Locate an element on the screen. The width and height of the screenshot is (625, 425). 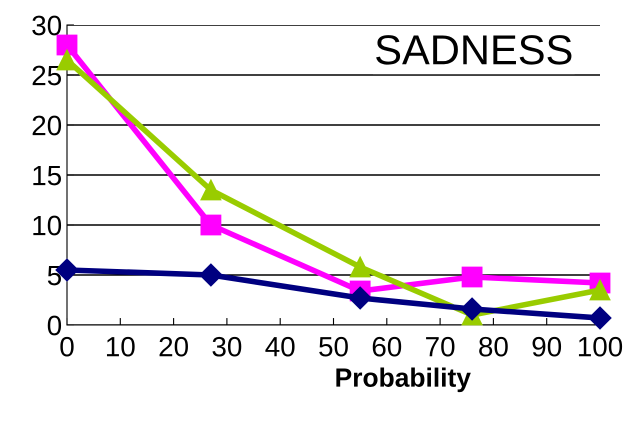
x-tick-label: 100 is located at coordinates (600, 346).